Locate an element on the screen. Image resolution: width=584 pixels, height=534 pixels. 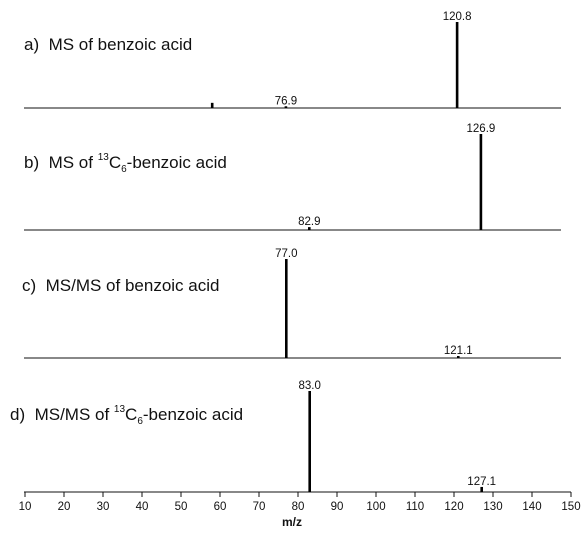
x-tick-label: 140 is located at coordinates (531, 507).